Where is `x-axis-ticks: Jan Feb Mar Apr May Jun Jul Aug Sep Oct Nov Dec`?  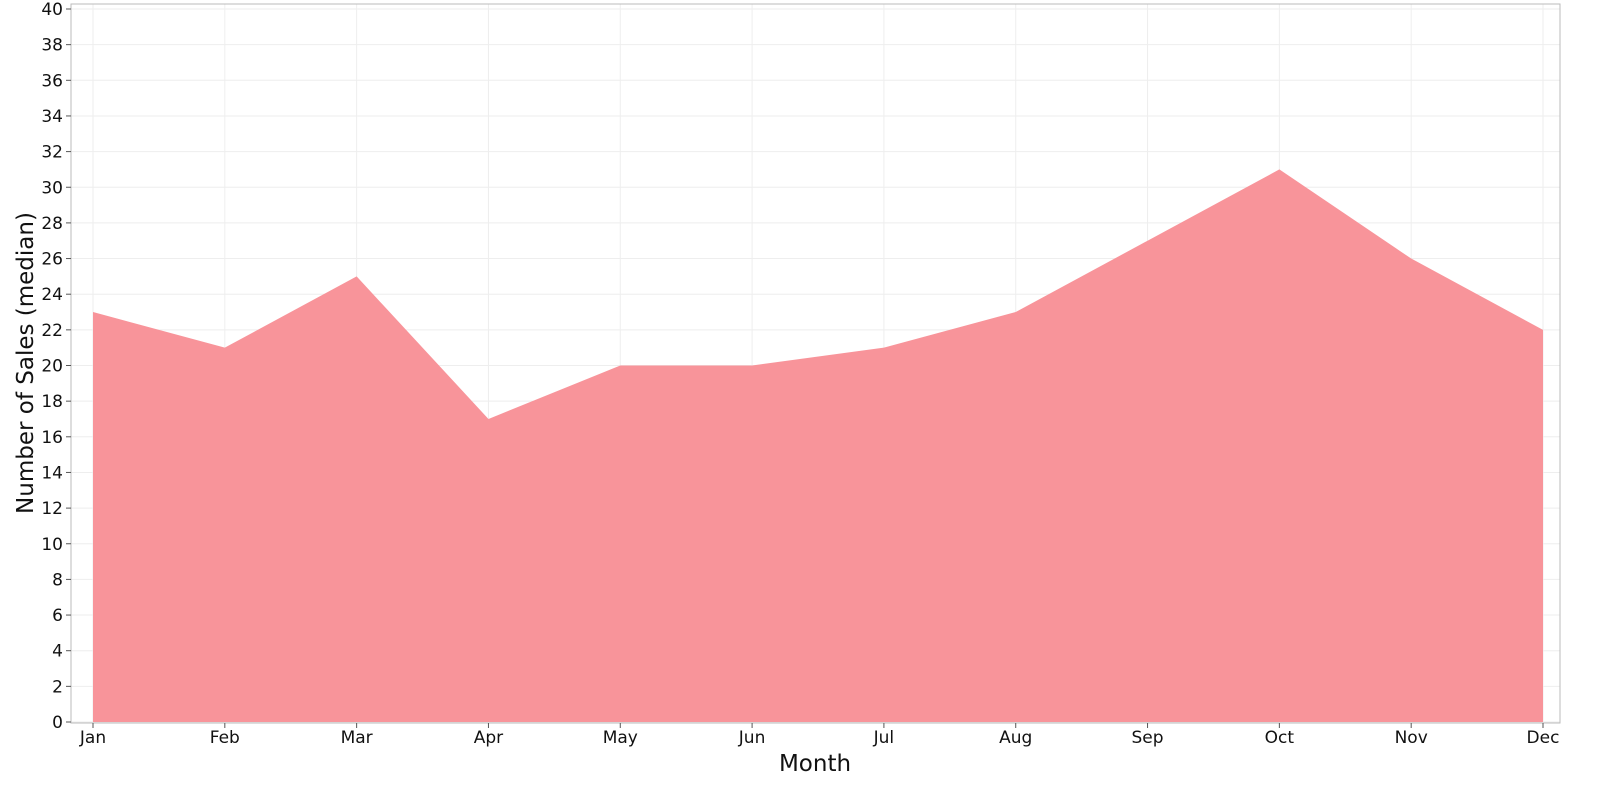
x-axis-ticks: Jan Feb Mar Apr May Jun Jul Aug Sep Oct Nov Dec is located at coordinates (819, 735).